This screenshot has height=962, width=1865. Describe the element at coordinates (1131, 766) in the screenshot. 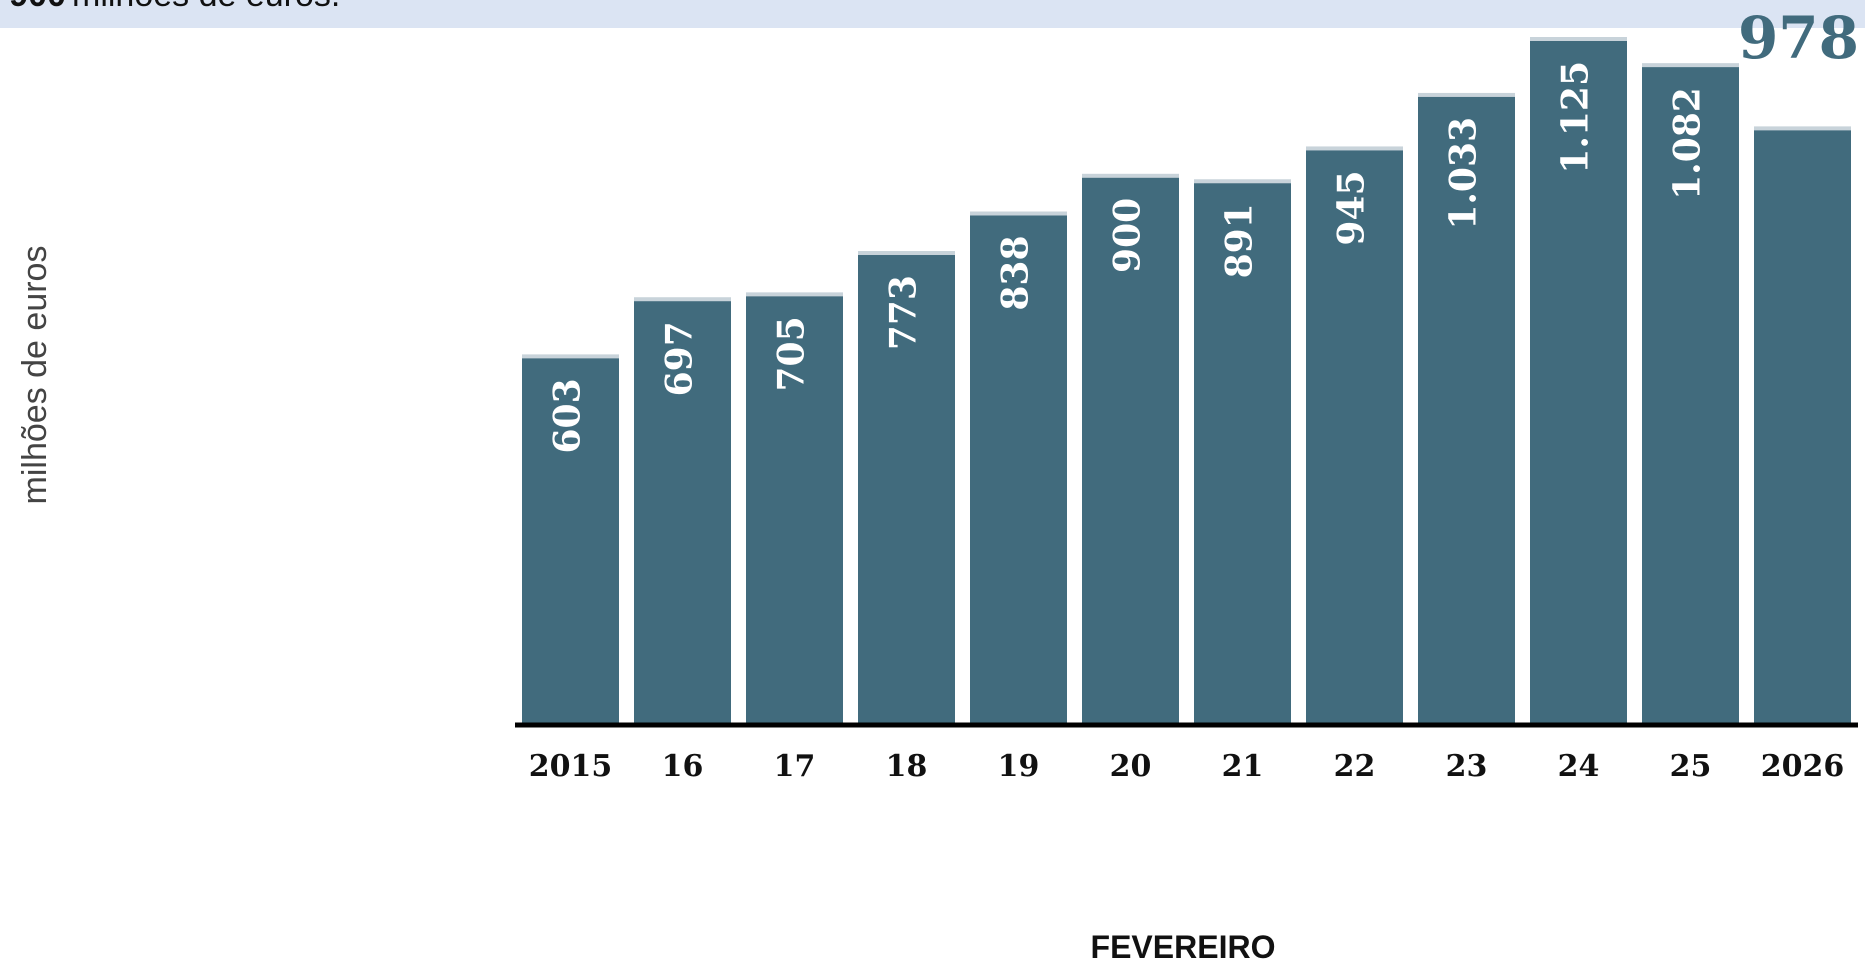

I see `x-tick-label: 20` at that location.